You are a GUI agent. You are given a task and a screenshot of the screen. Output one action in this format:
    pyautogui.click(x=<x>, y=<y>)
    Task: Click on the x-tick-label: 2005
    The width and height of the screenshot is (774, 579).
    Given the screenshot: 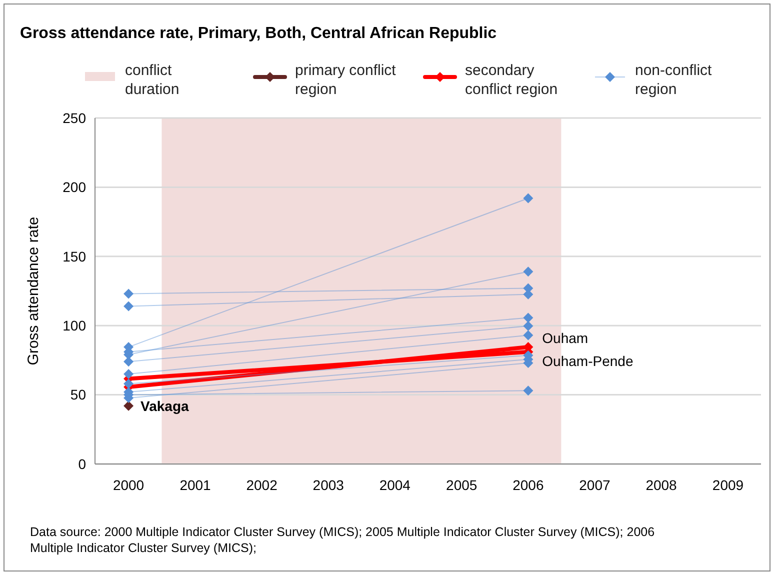 What is the action you would take?
    pyautogui.click(x=462, y=485)
    